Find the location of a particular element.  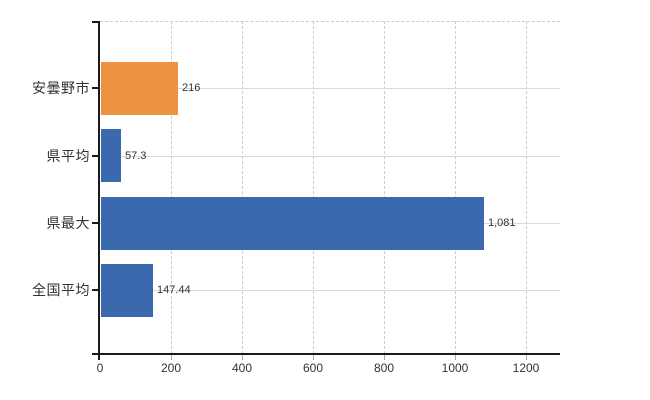

y-axis-top-tick is located at coordinates (96, 22).